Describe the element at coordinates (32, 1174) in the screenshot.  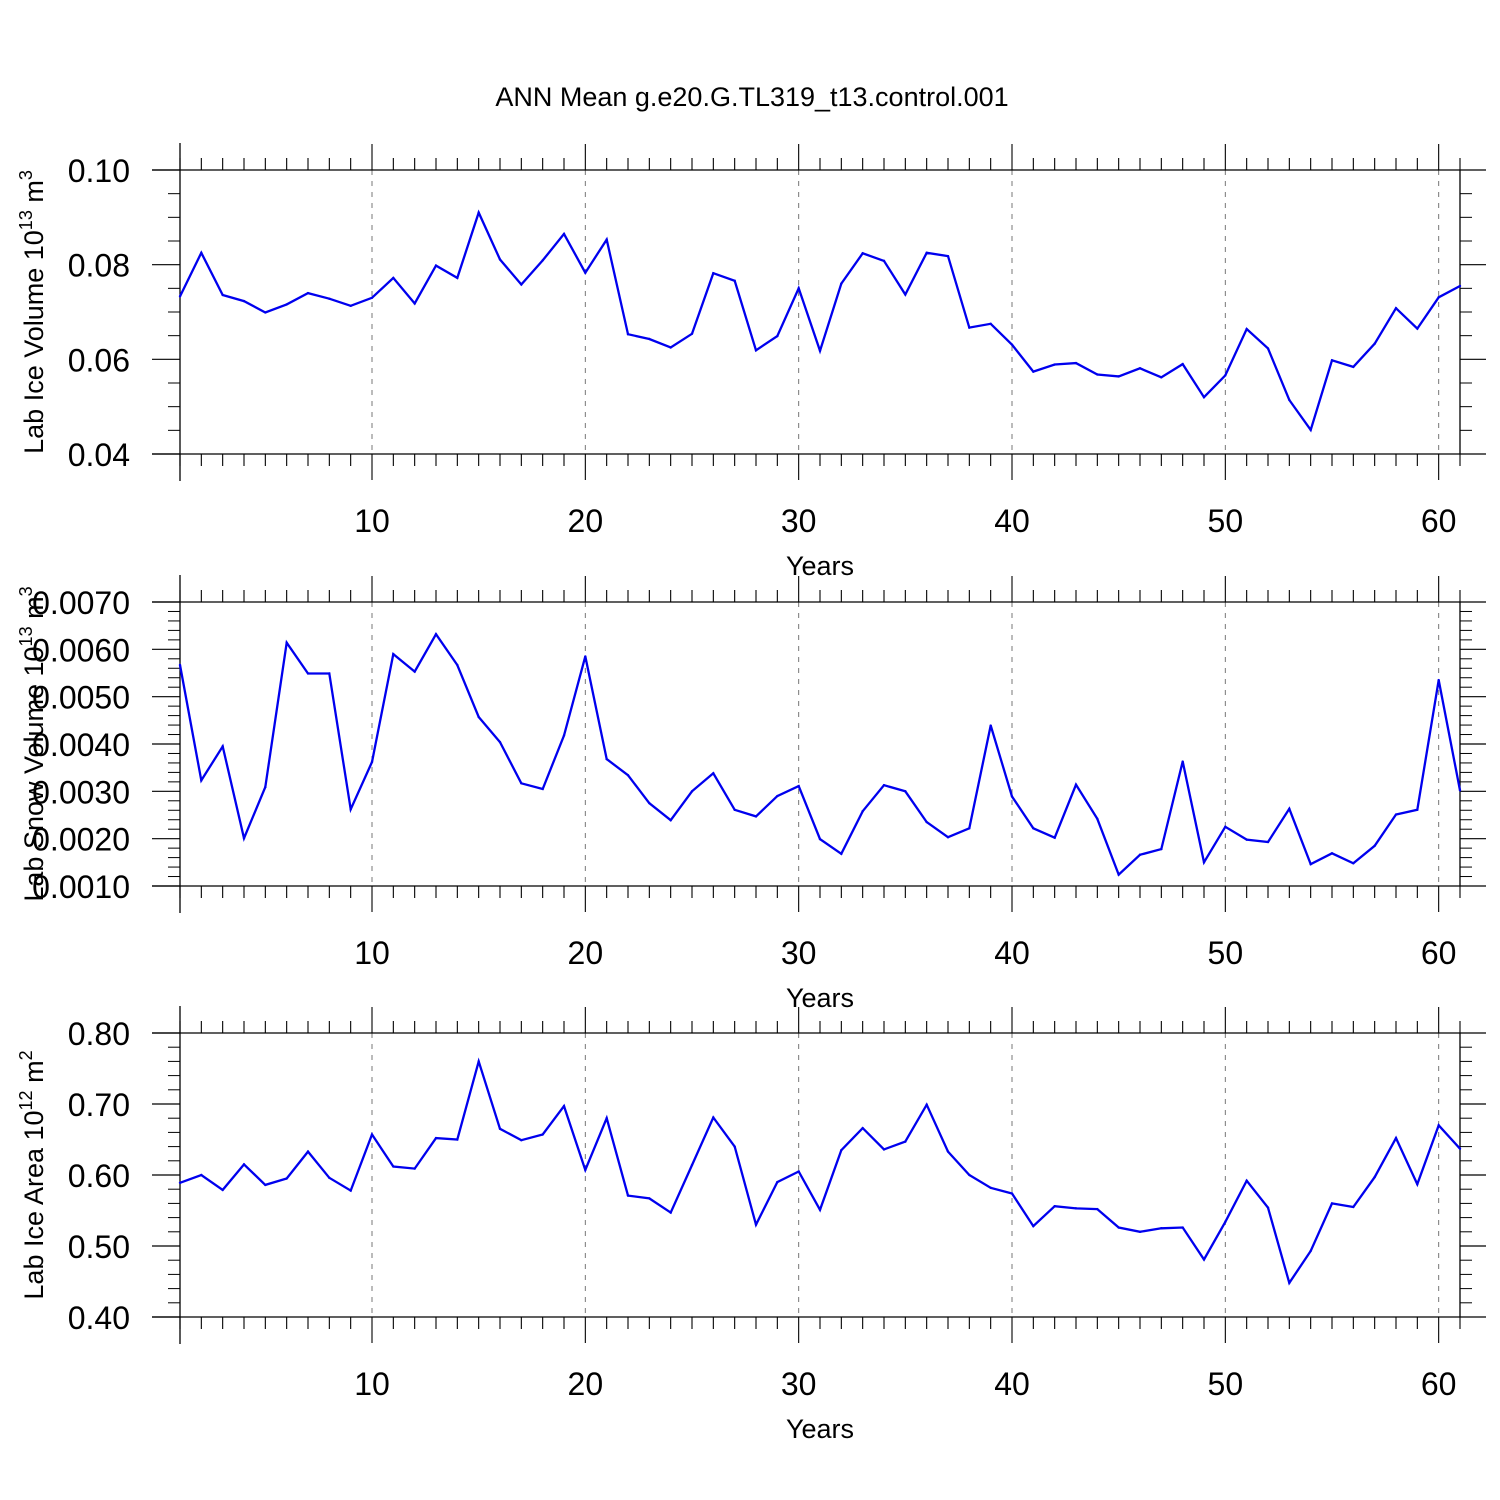
I see `y-axis-label: Lab Ice Area 1012 m2` at that location.